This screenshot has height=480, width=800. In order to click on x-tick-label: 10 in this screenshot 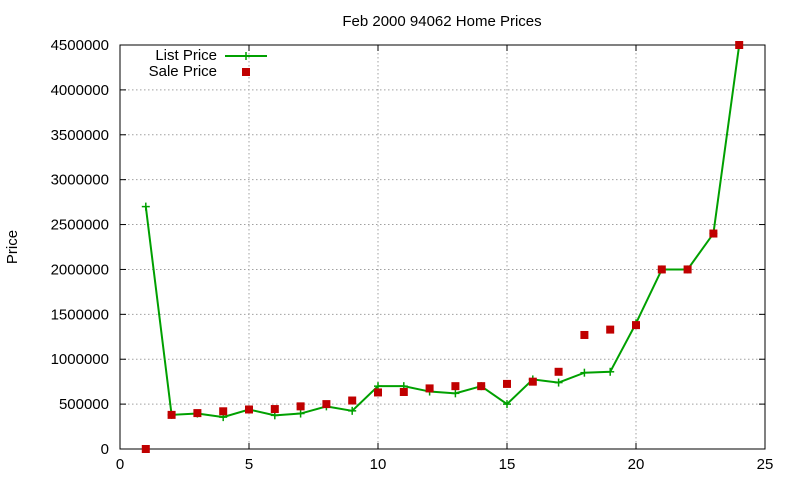, I will do `click(378, 464)`.